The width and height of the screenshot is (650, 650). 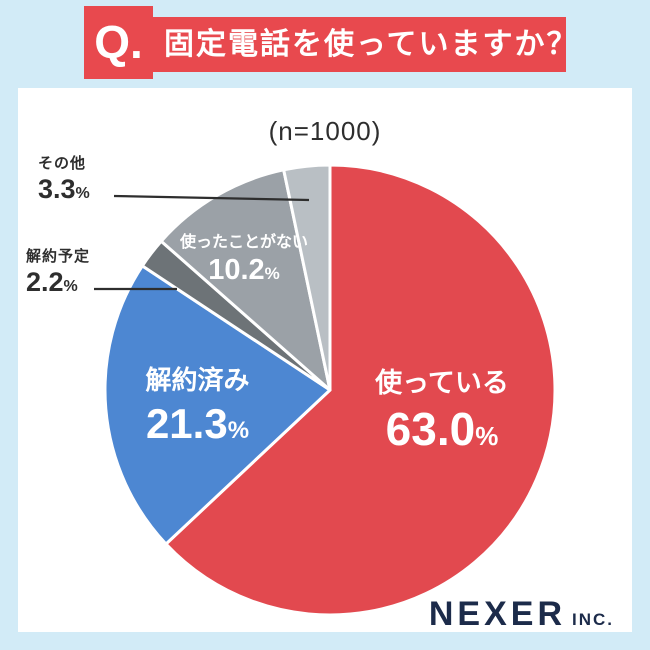 I want to click on slice-label-tsukatta-koto-ga-nai: 使ったことがない 10.2%, so click(x=244, y=259).